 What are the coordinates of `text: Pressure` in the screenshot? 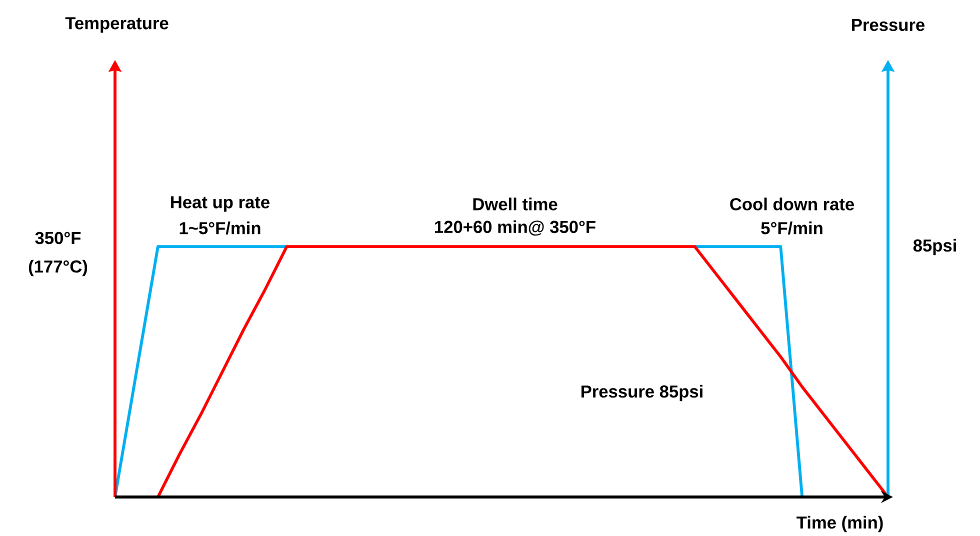 It's located at (888, 25).